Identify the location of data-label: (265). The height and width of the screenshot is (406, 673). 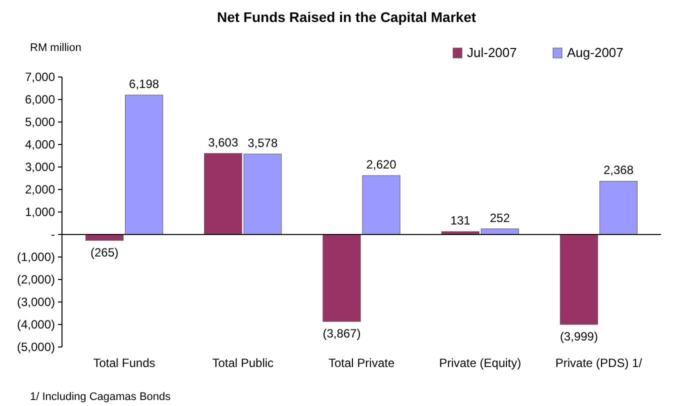
(104, 252).